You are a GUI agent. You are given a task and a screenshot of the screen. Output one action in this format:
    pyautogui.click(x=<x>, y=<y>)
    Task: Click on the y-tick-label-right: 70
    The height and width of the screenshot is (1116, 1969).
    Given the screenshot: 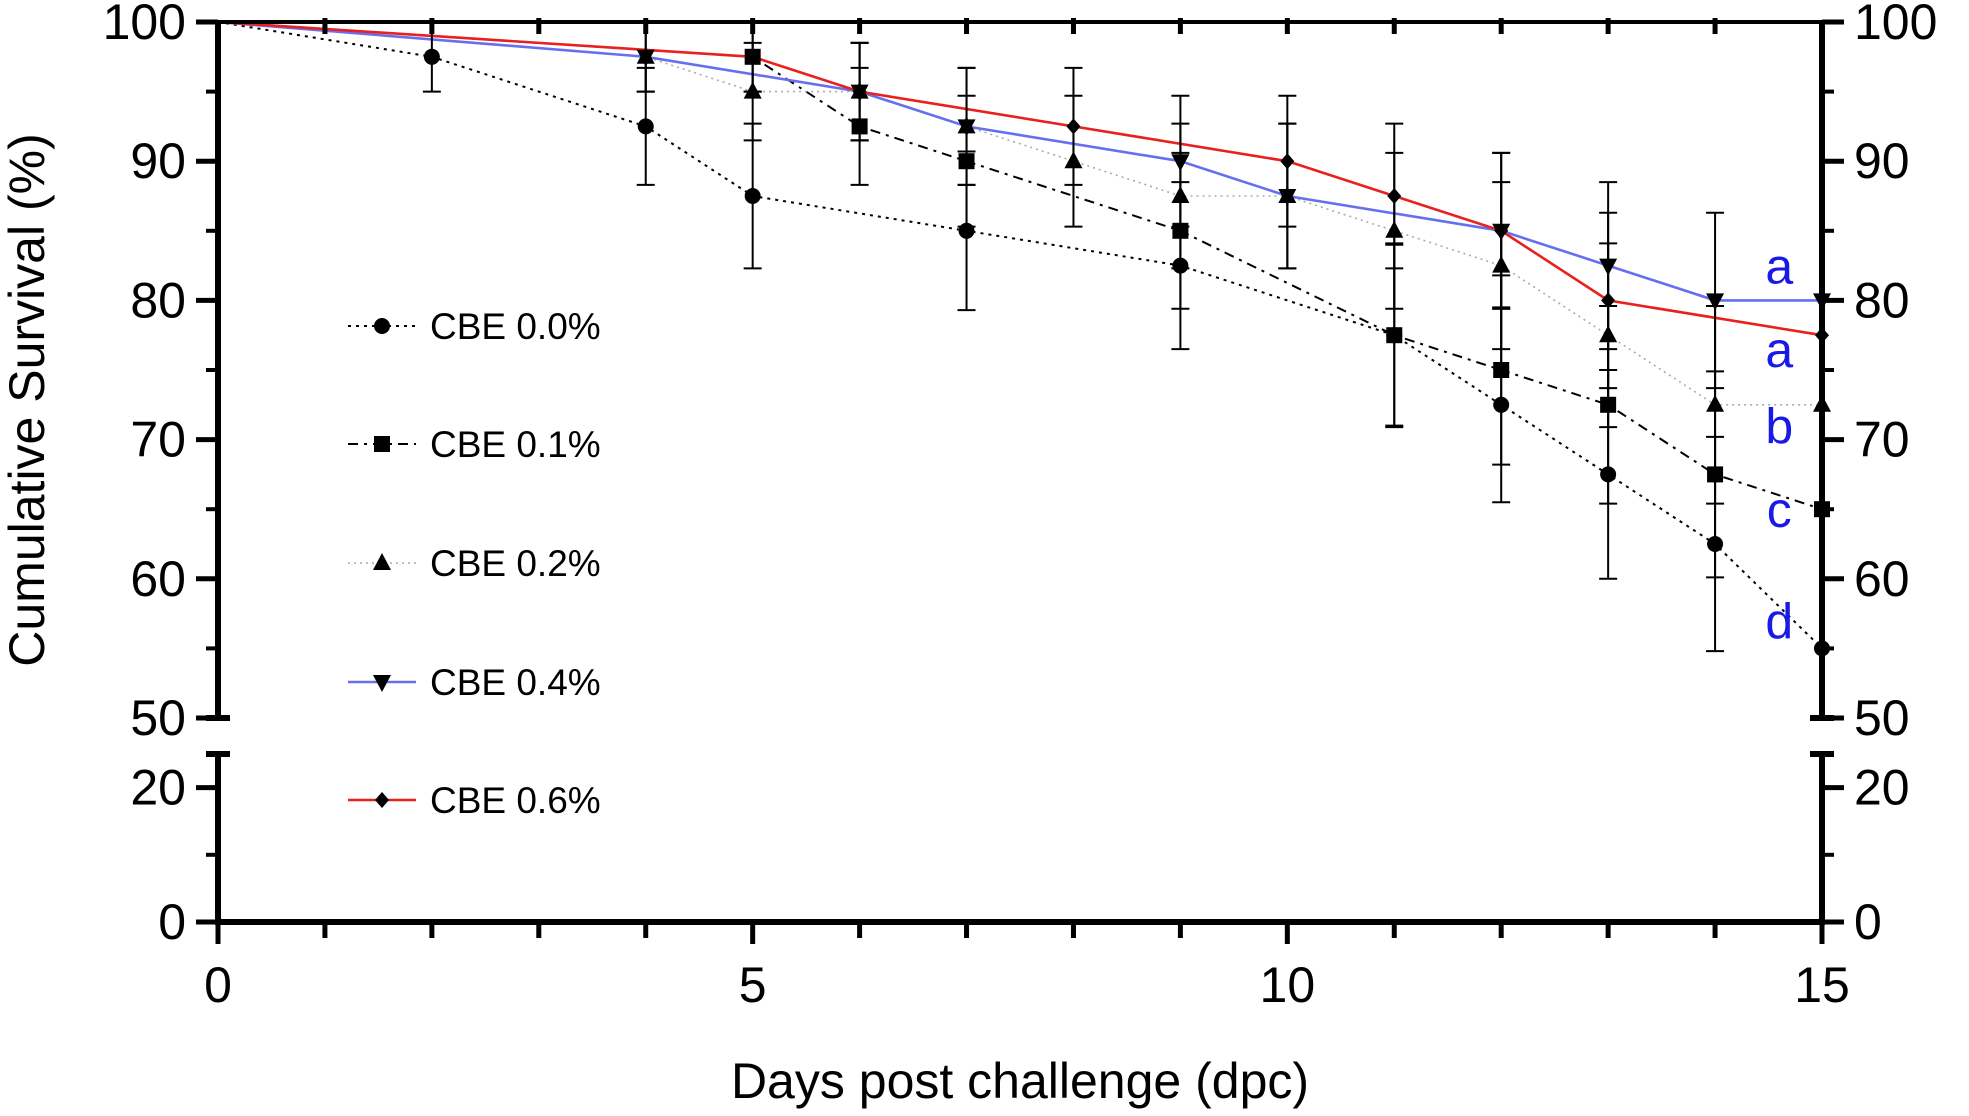 What is the action you would take?
    pyautogui.click(x=1882, y=440)
    